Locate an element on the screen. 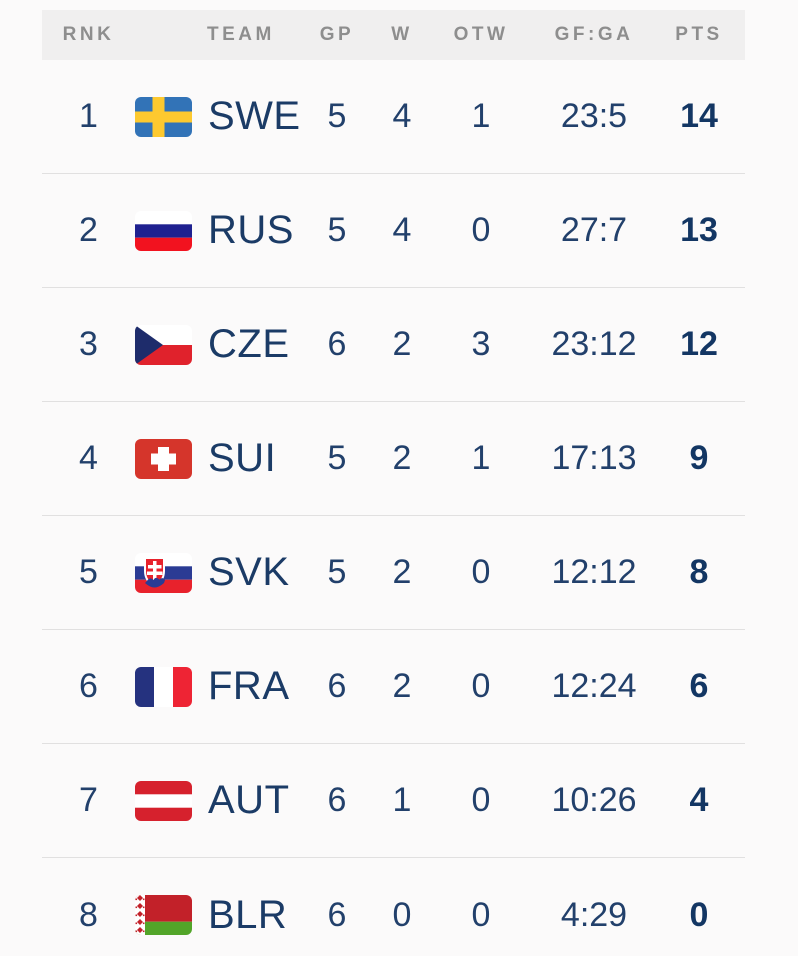 Image resolution: width=798 pixels, height=956 pixels. w-value: 0 is located at coordinates (402, 914).